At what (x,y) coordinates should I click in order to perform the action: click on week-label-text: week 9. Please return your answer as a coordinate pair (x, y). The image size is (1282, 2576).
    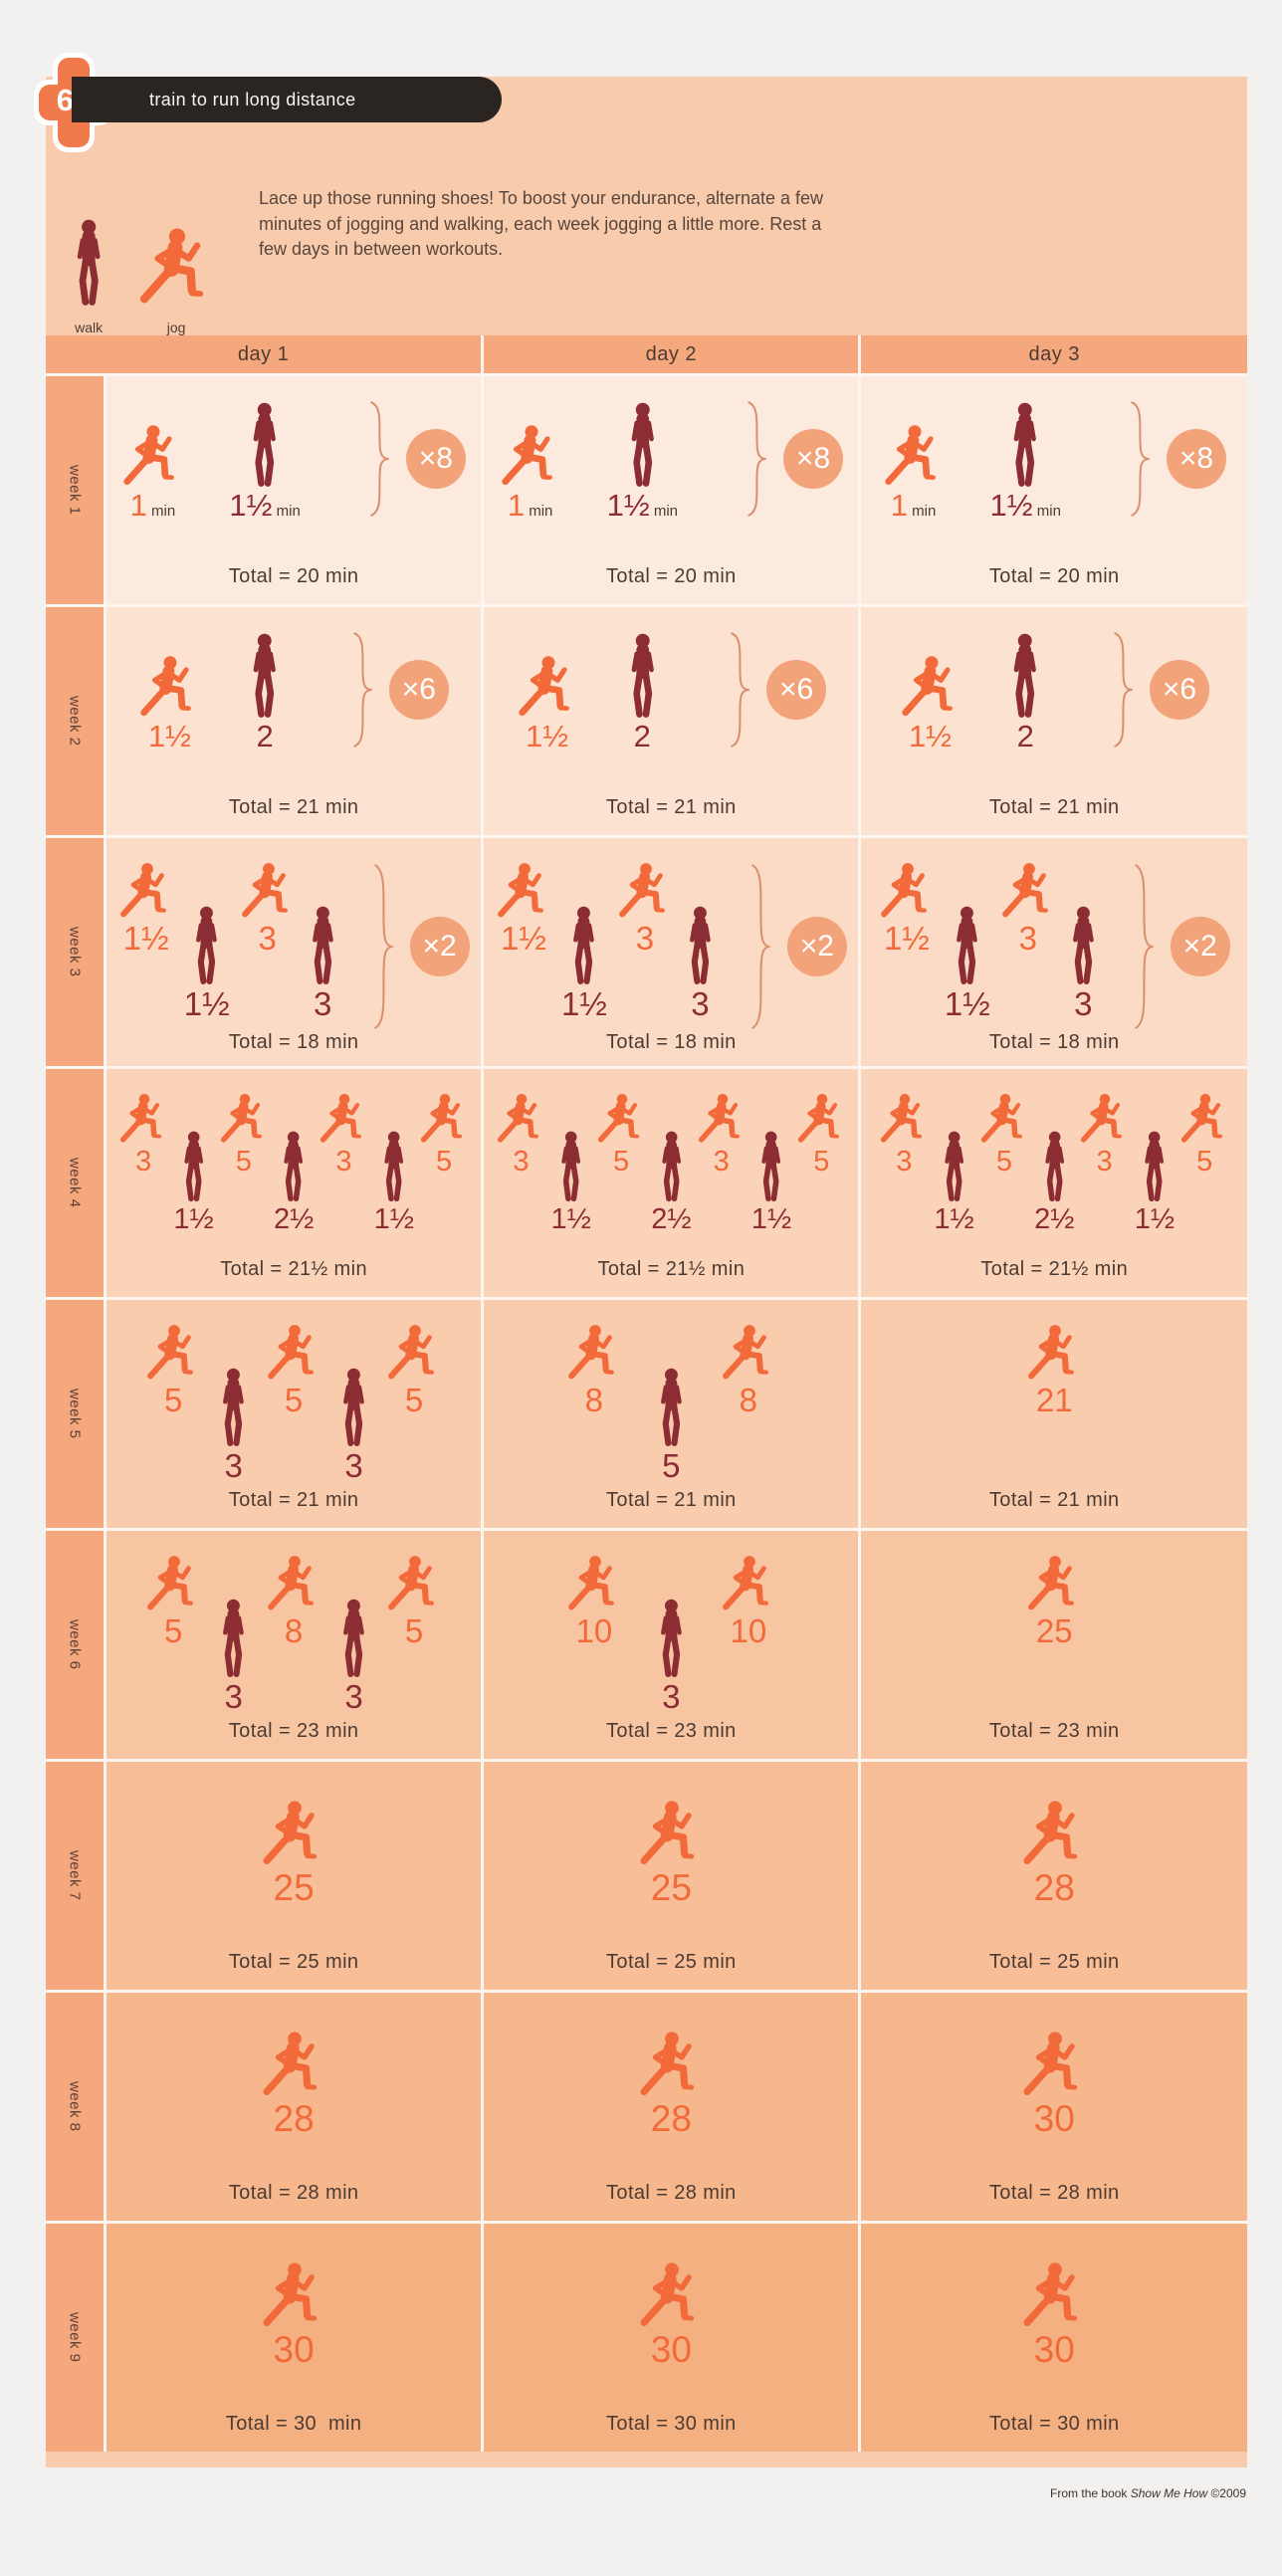
    Looking at the image, I should click on (75, 2337).